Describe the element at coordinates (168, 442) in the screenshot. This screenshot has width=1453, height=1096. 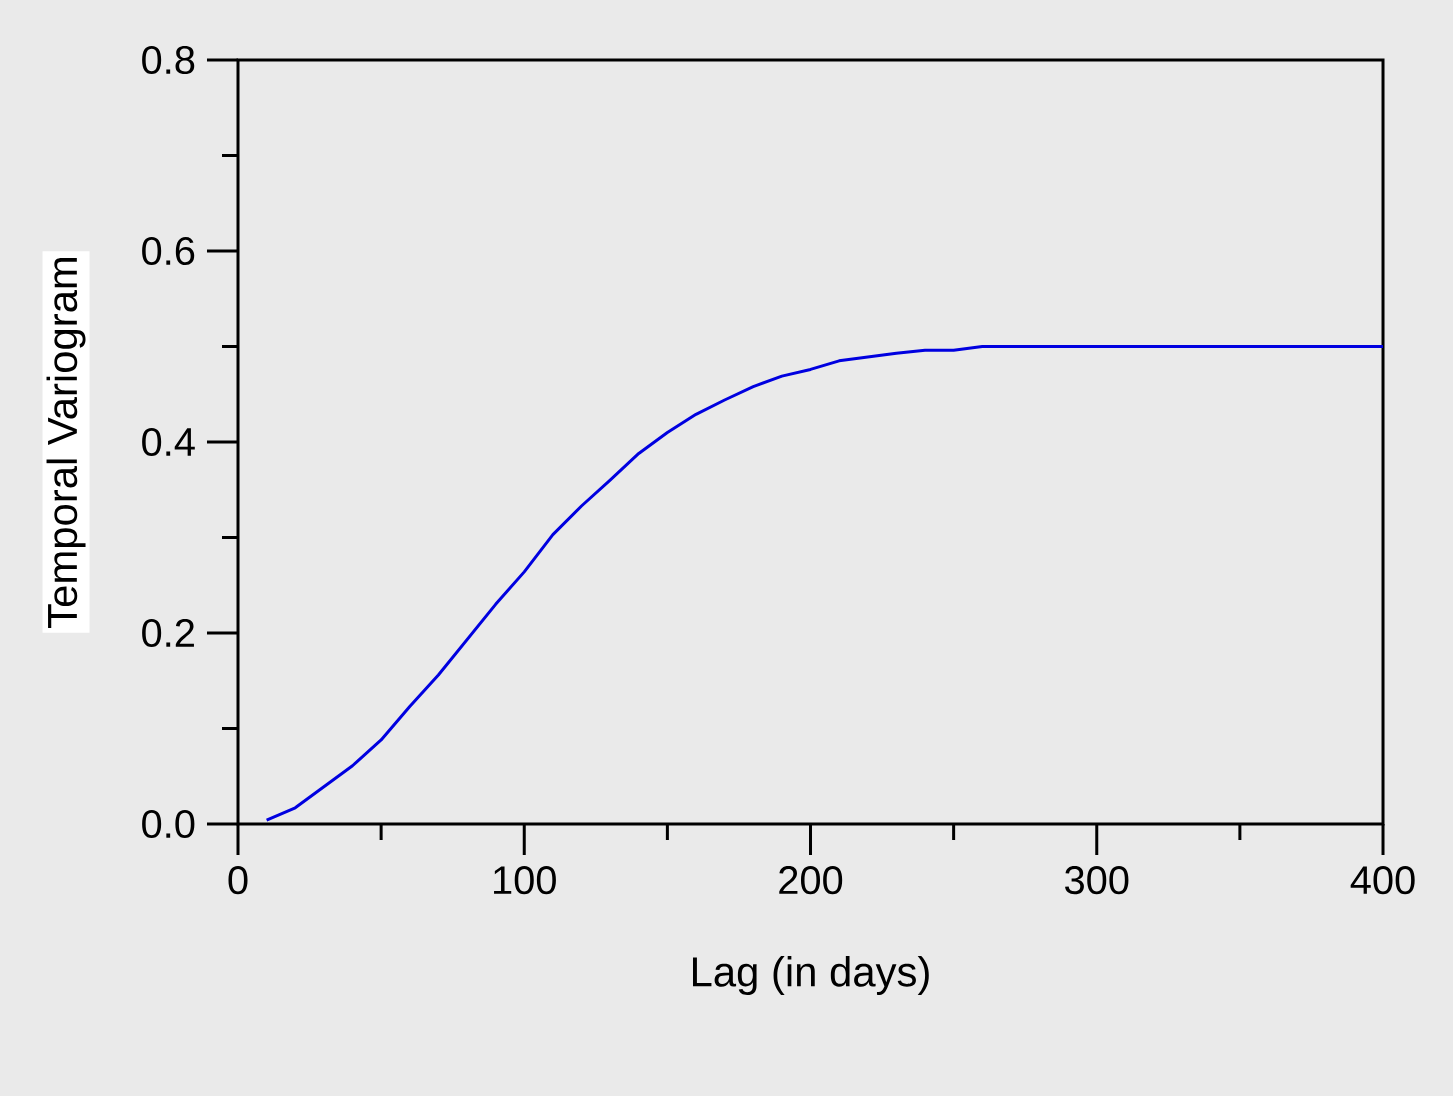
I see `y-tick-label: 0.4` at that location.